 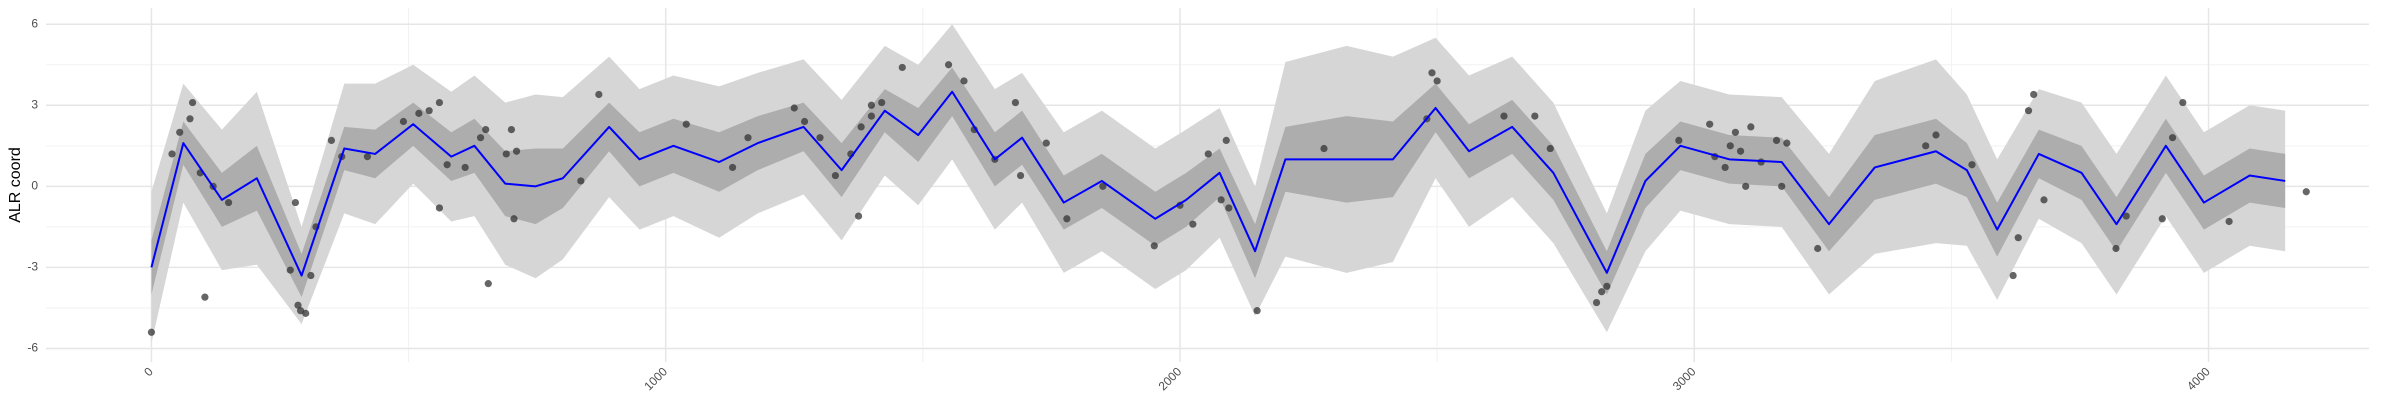 I want to click on x-tick-label: 4000, so click(x=2198, y=378).